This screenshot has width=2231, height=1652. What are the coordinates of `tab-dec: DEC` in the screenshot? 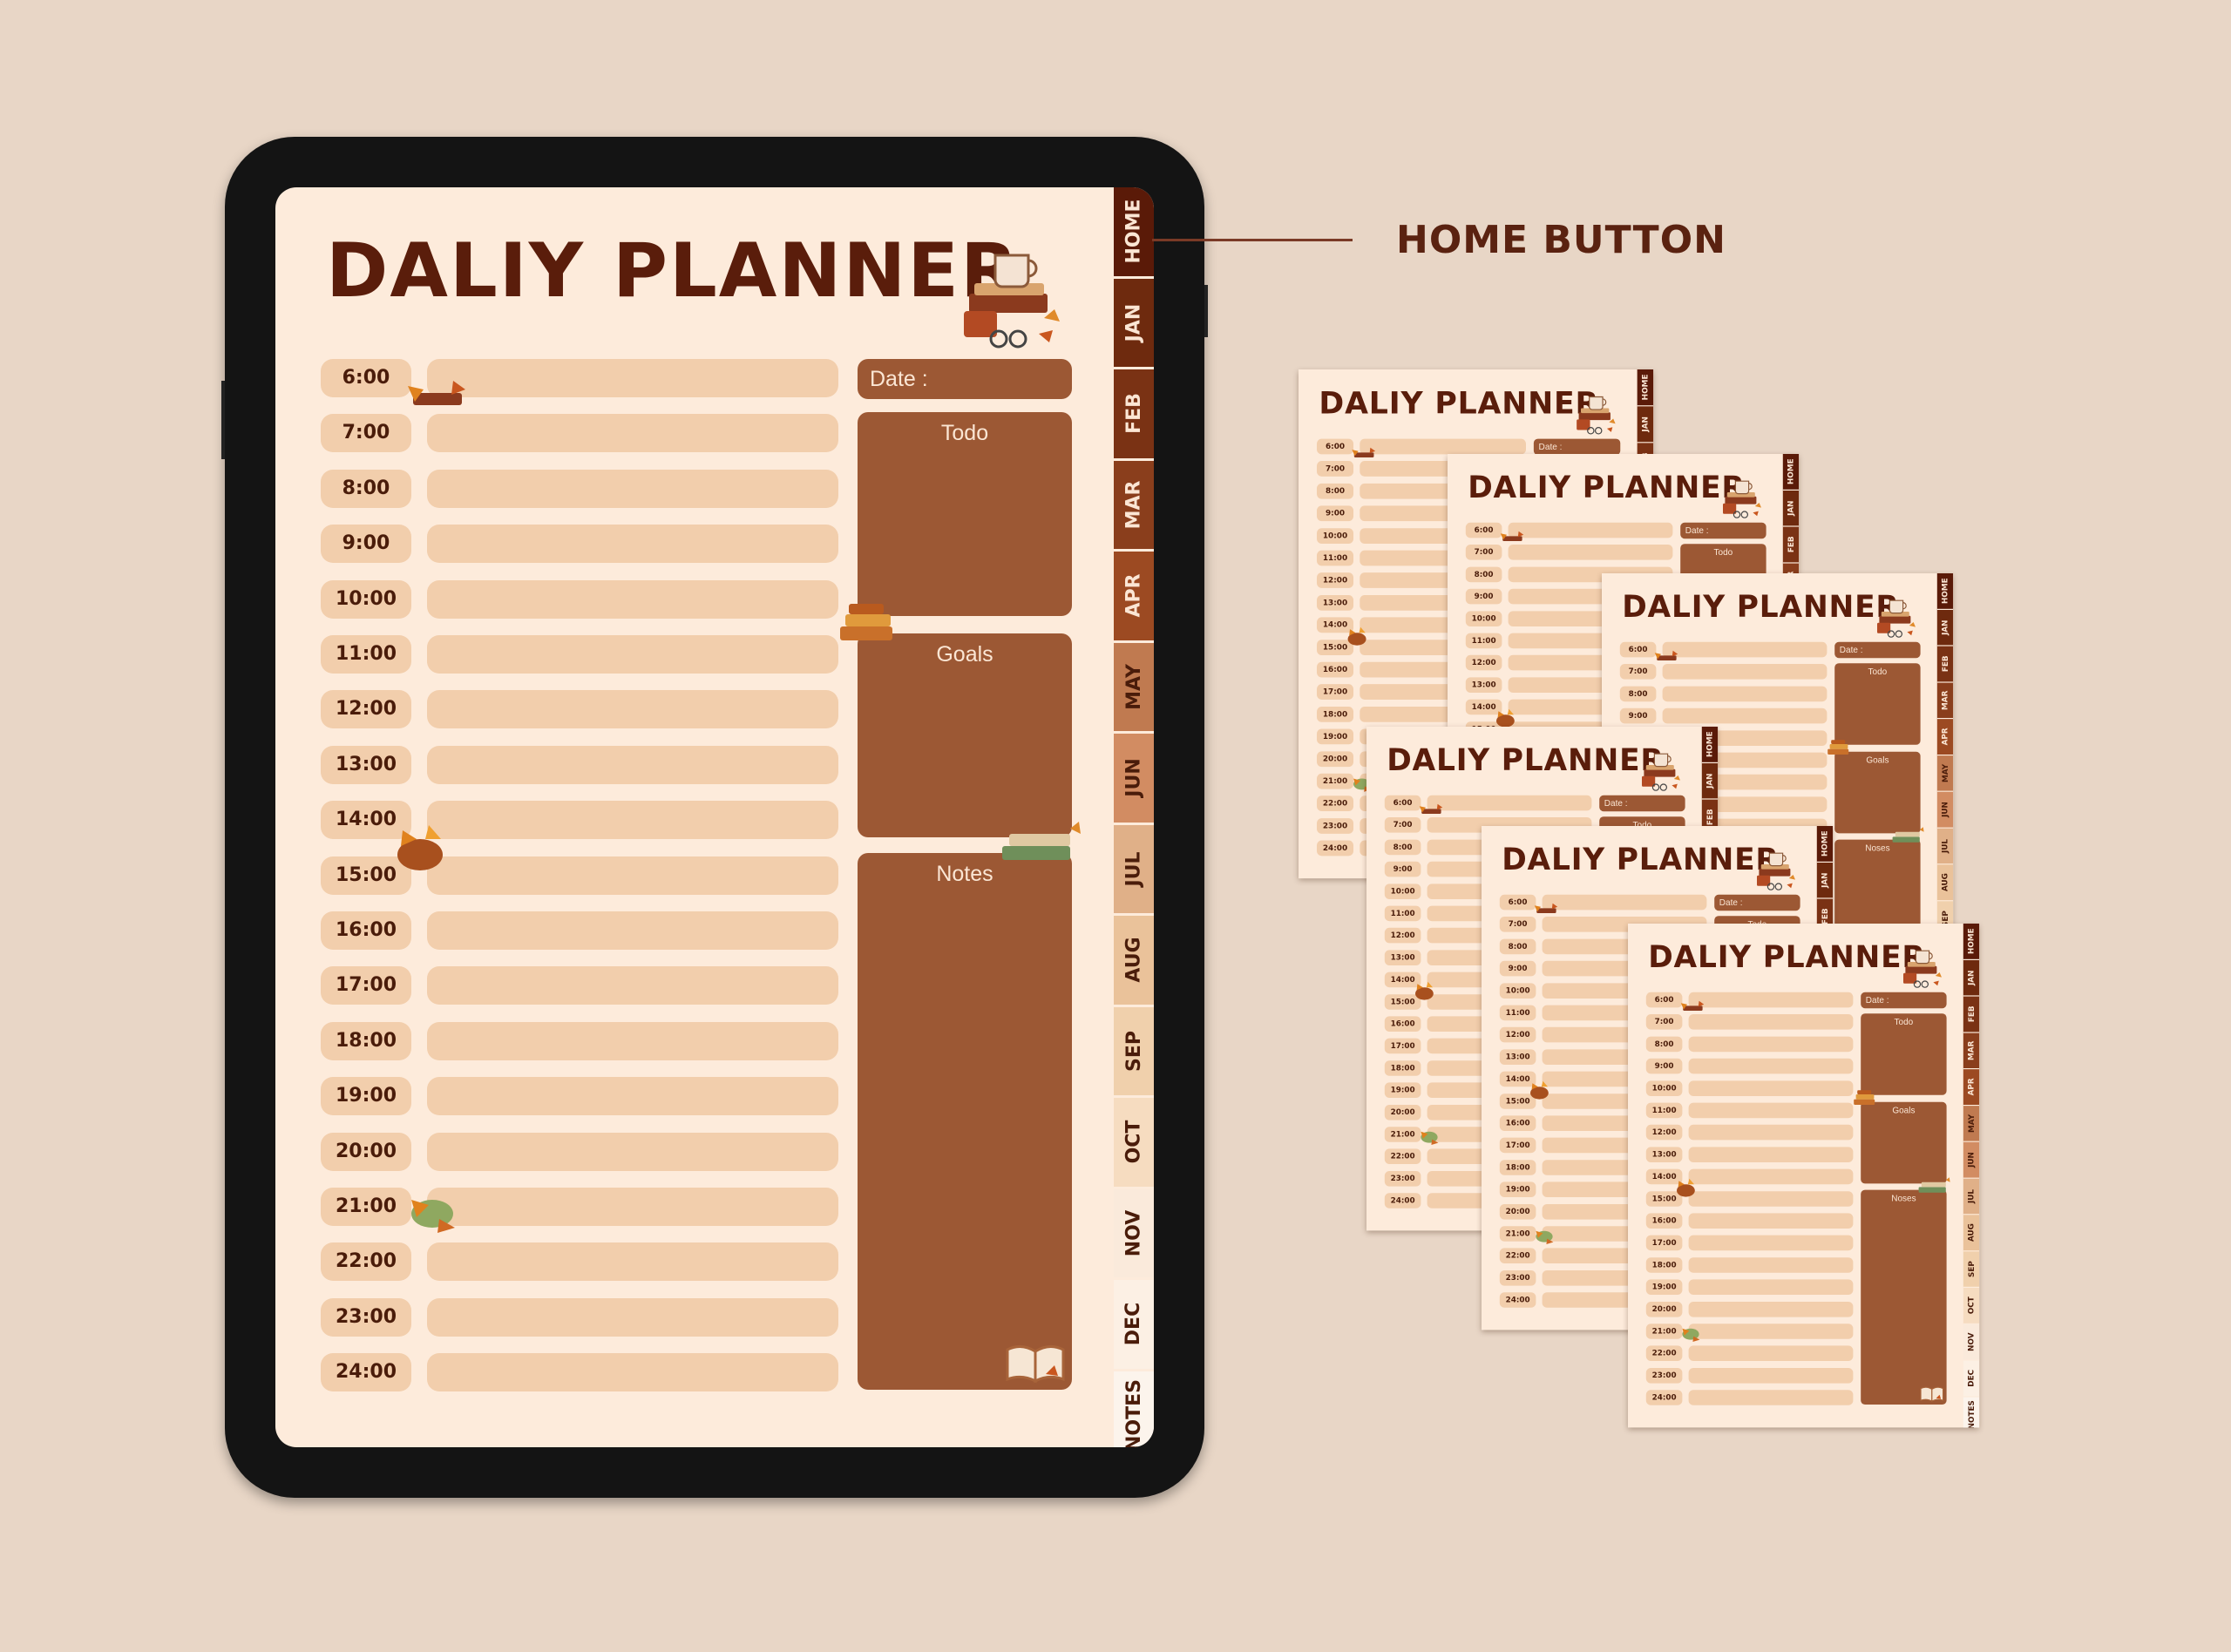 It's located at (1971, 1379).